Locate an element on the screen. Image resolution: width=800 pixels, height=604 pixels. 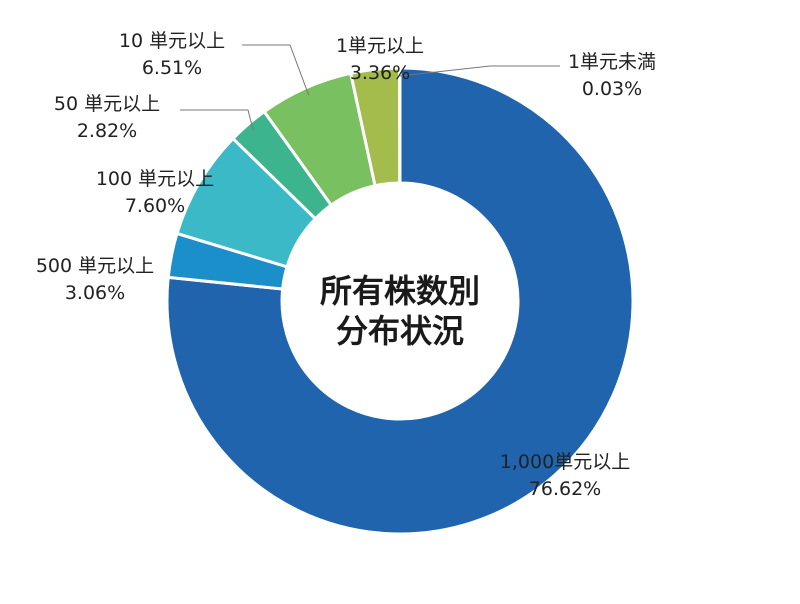
slice-value-1: 76.62% is located at coordinates (565, 489).